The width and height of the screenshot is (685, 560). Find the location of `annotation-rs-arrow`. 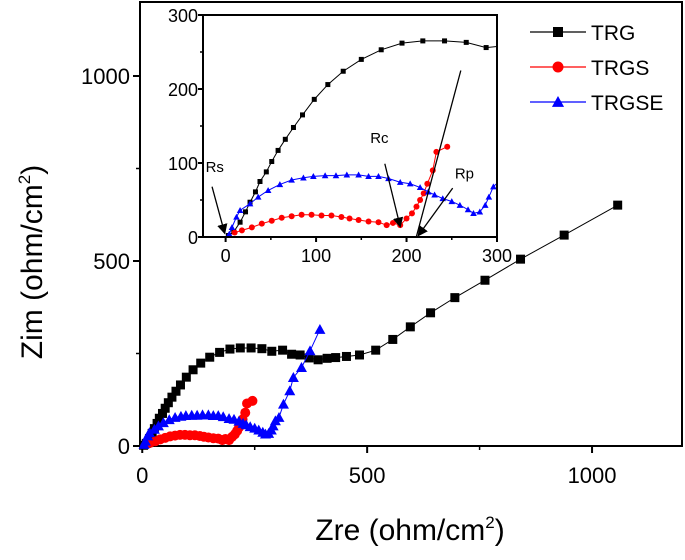

annotation-rs-arrow is located at coordinates (219, 210).